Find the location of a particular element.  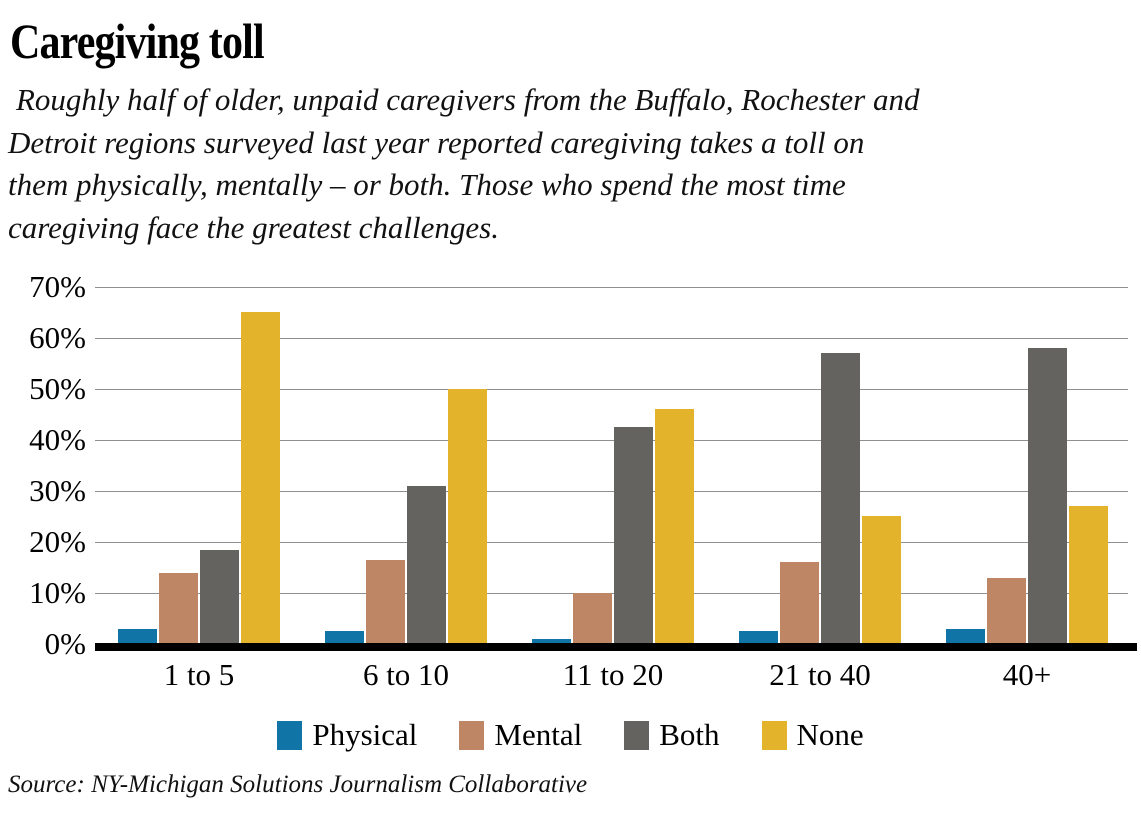

y-tick-label: 40% is located at coordinates (57, 439).